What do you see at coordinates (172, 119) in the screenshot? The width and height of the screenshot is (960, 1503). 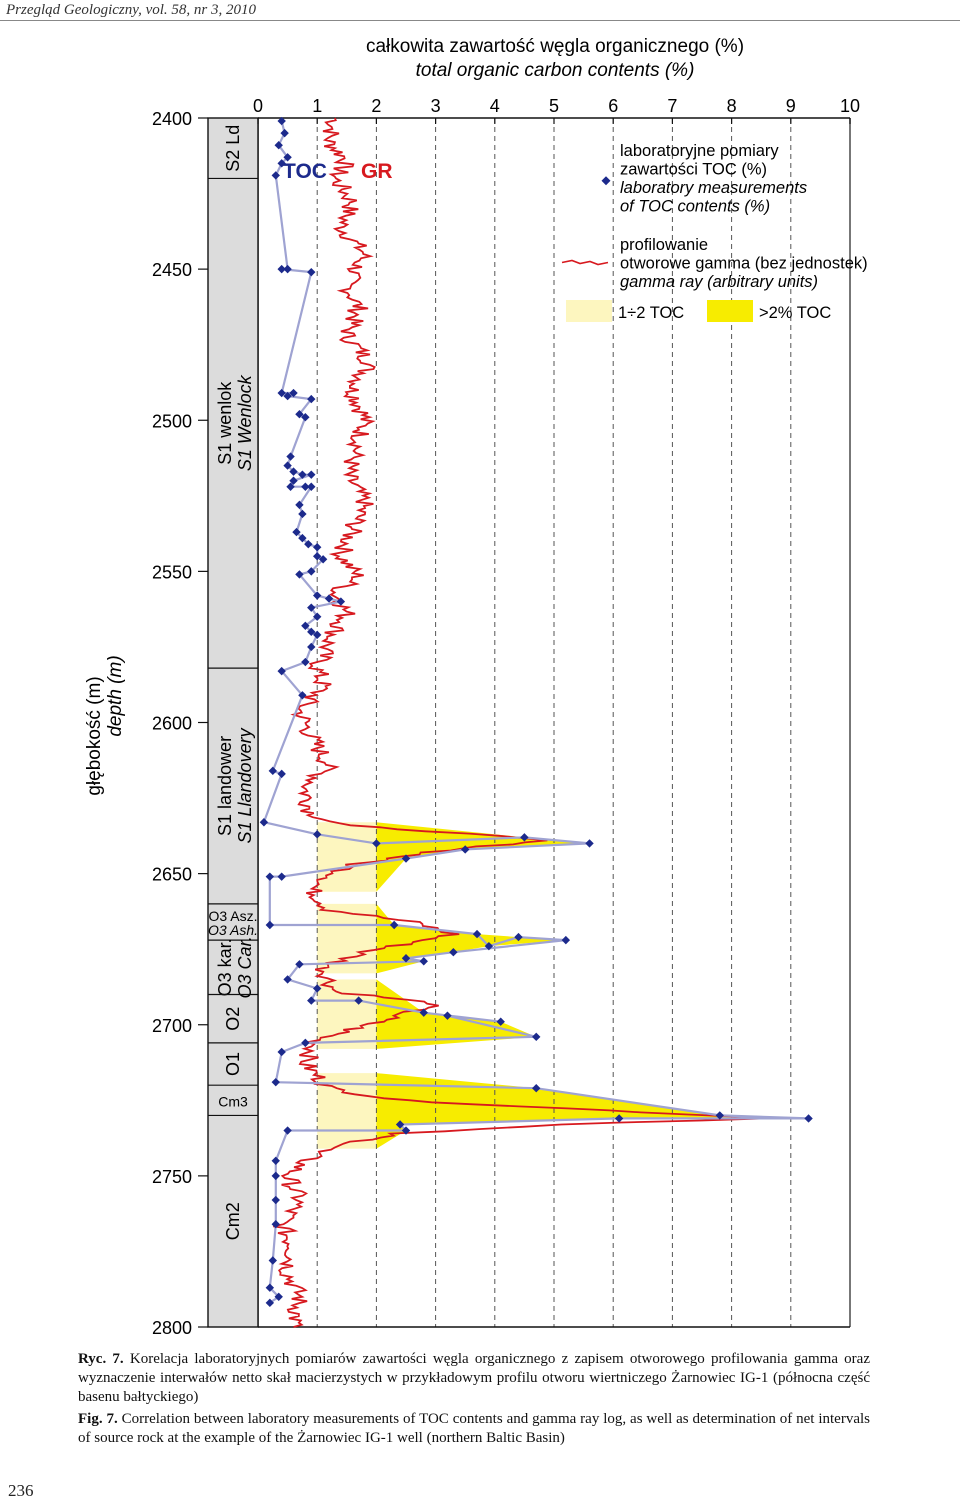 I see `depth-tick-label-0: 2400` at bounding box center [172, 119].